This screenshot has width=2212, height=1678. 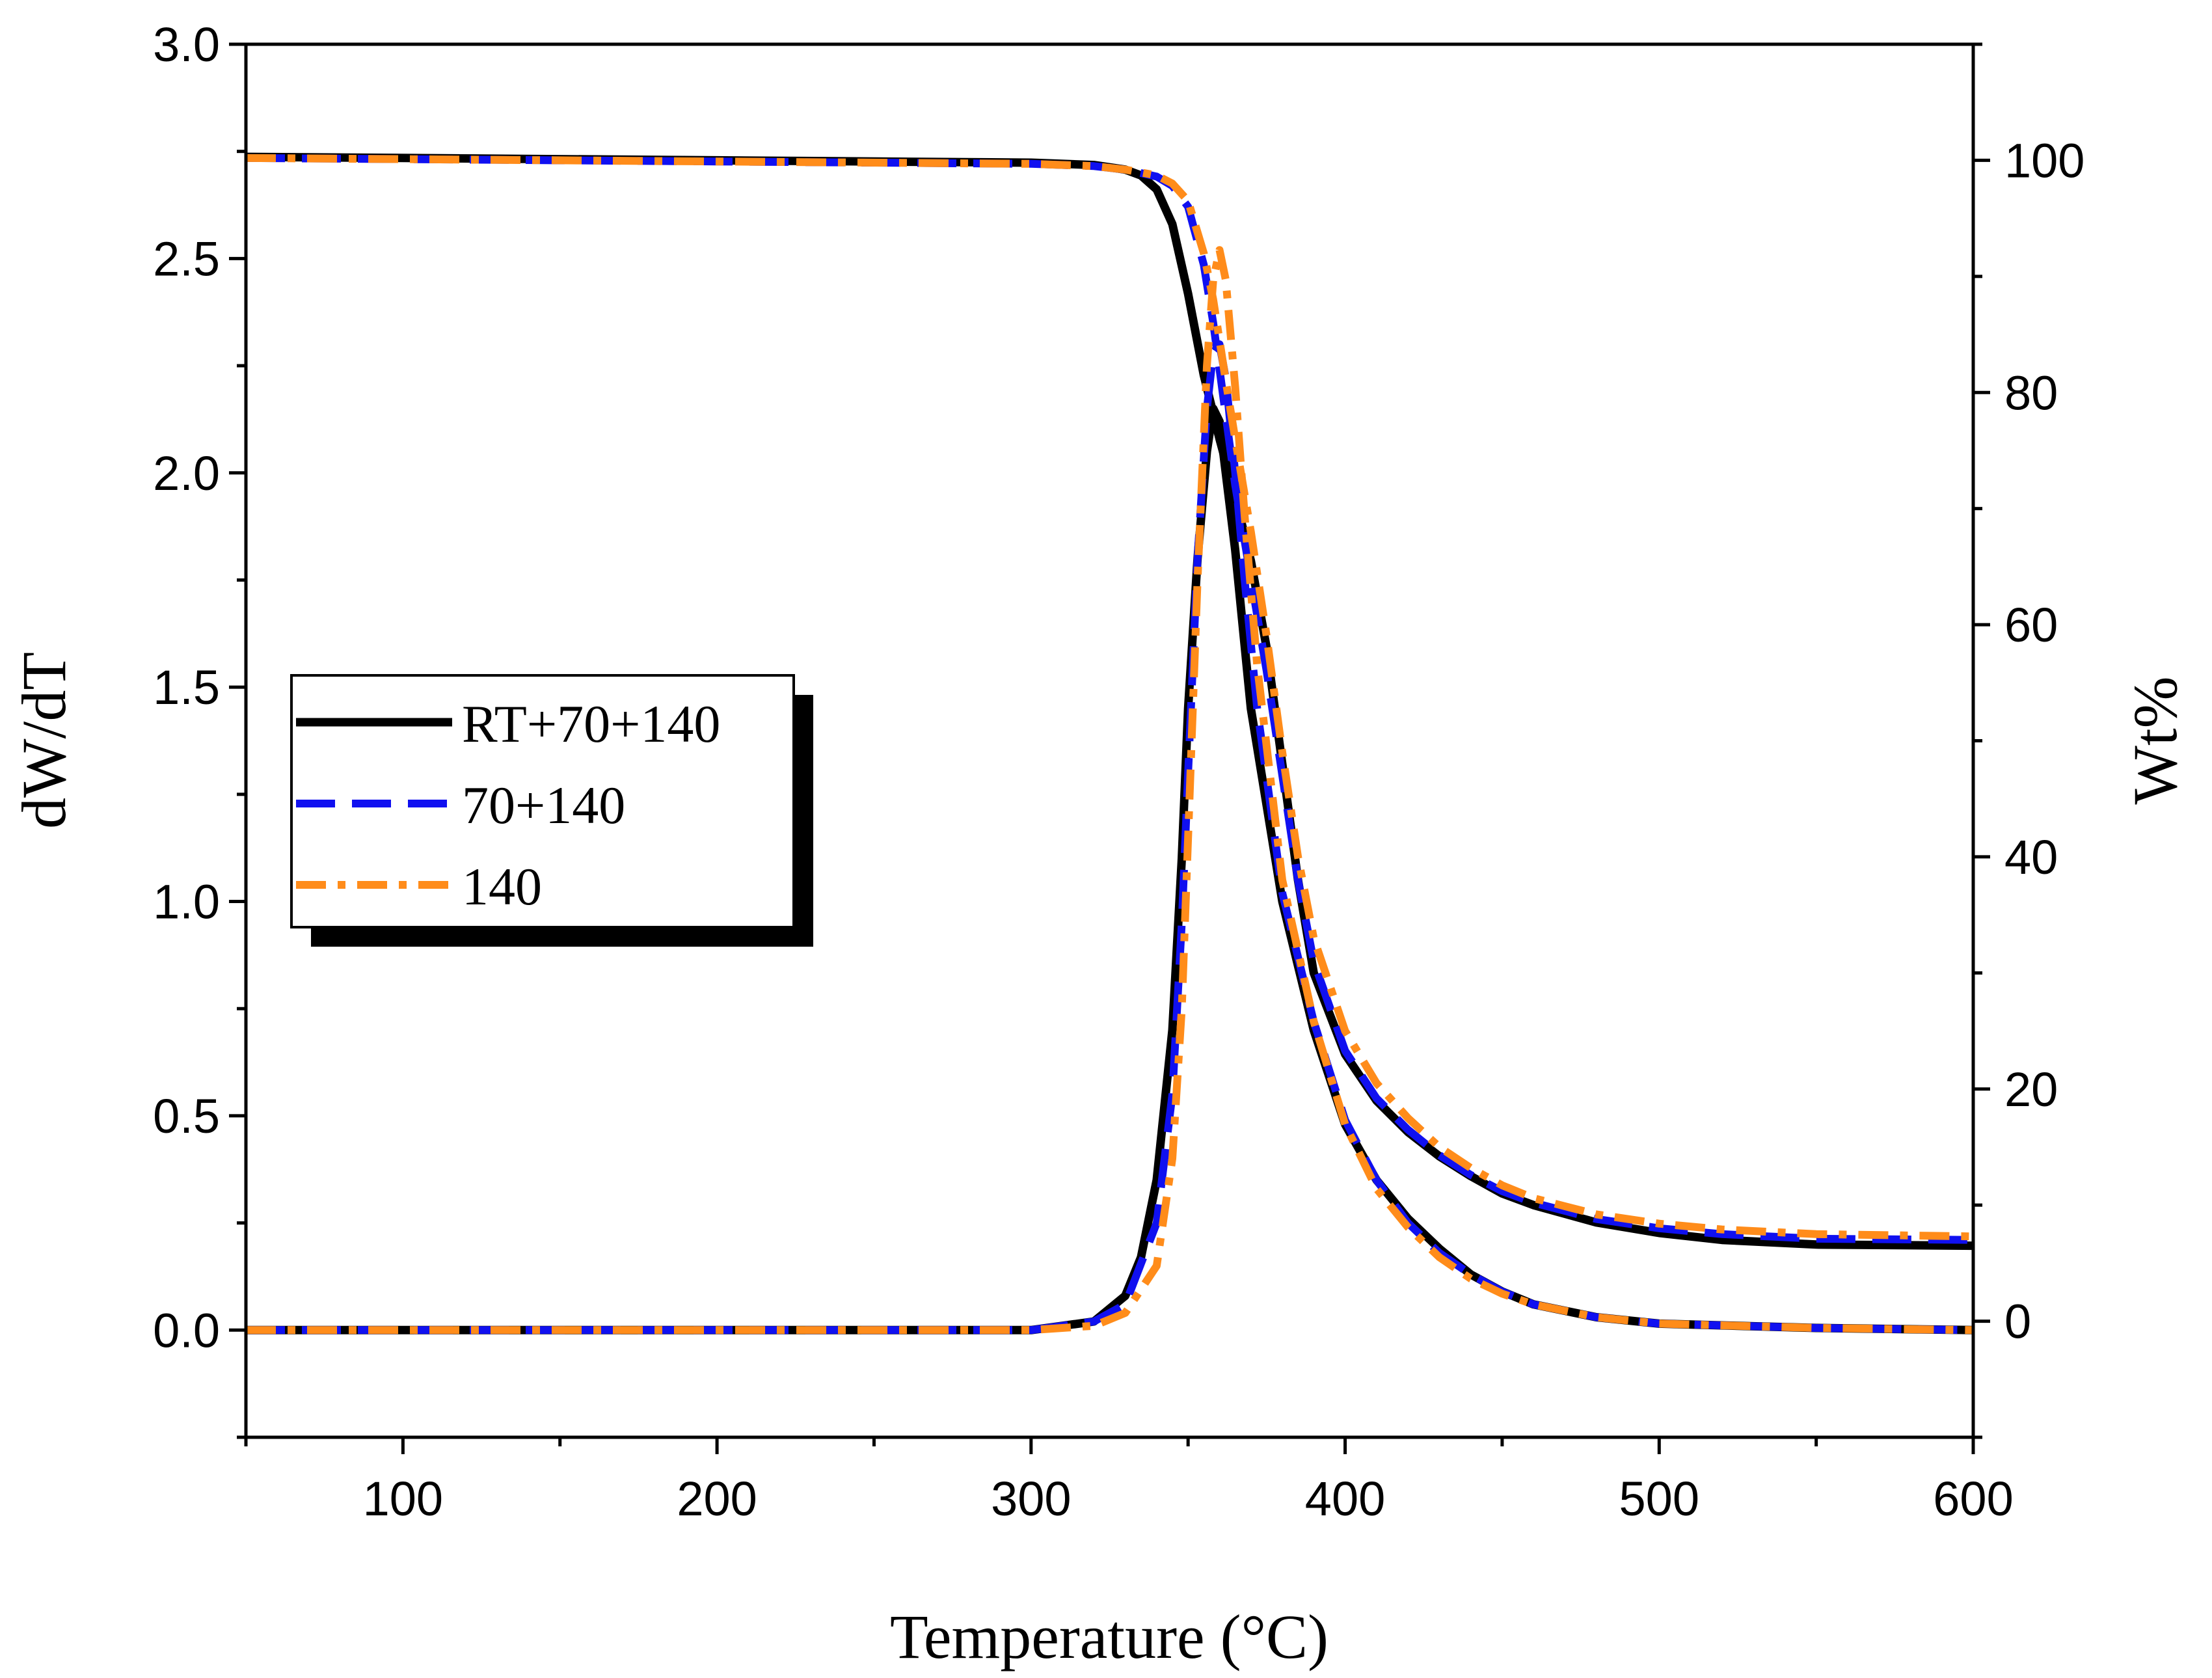 I want to click on y-right-tick-label: 40, so click(x=2031, y=857).